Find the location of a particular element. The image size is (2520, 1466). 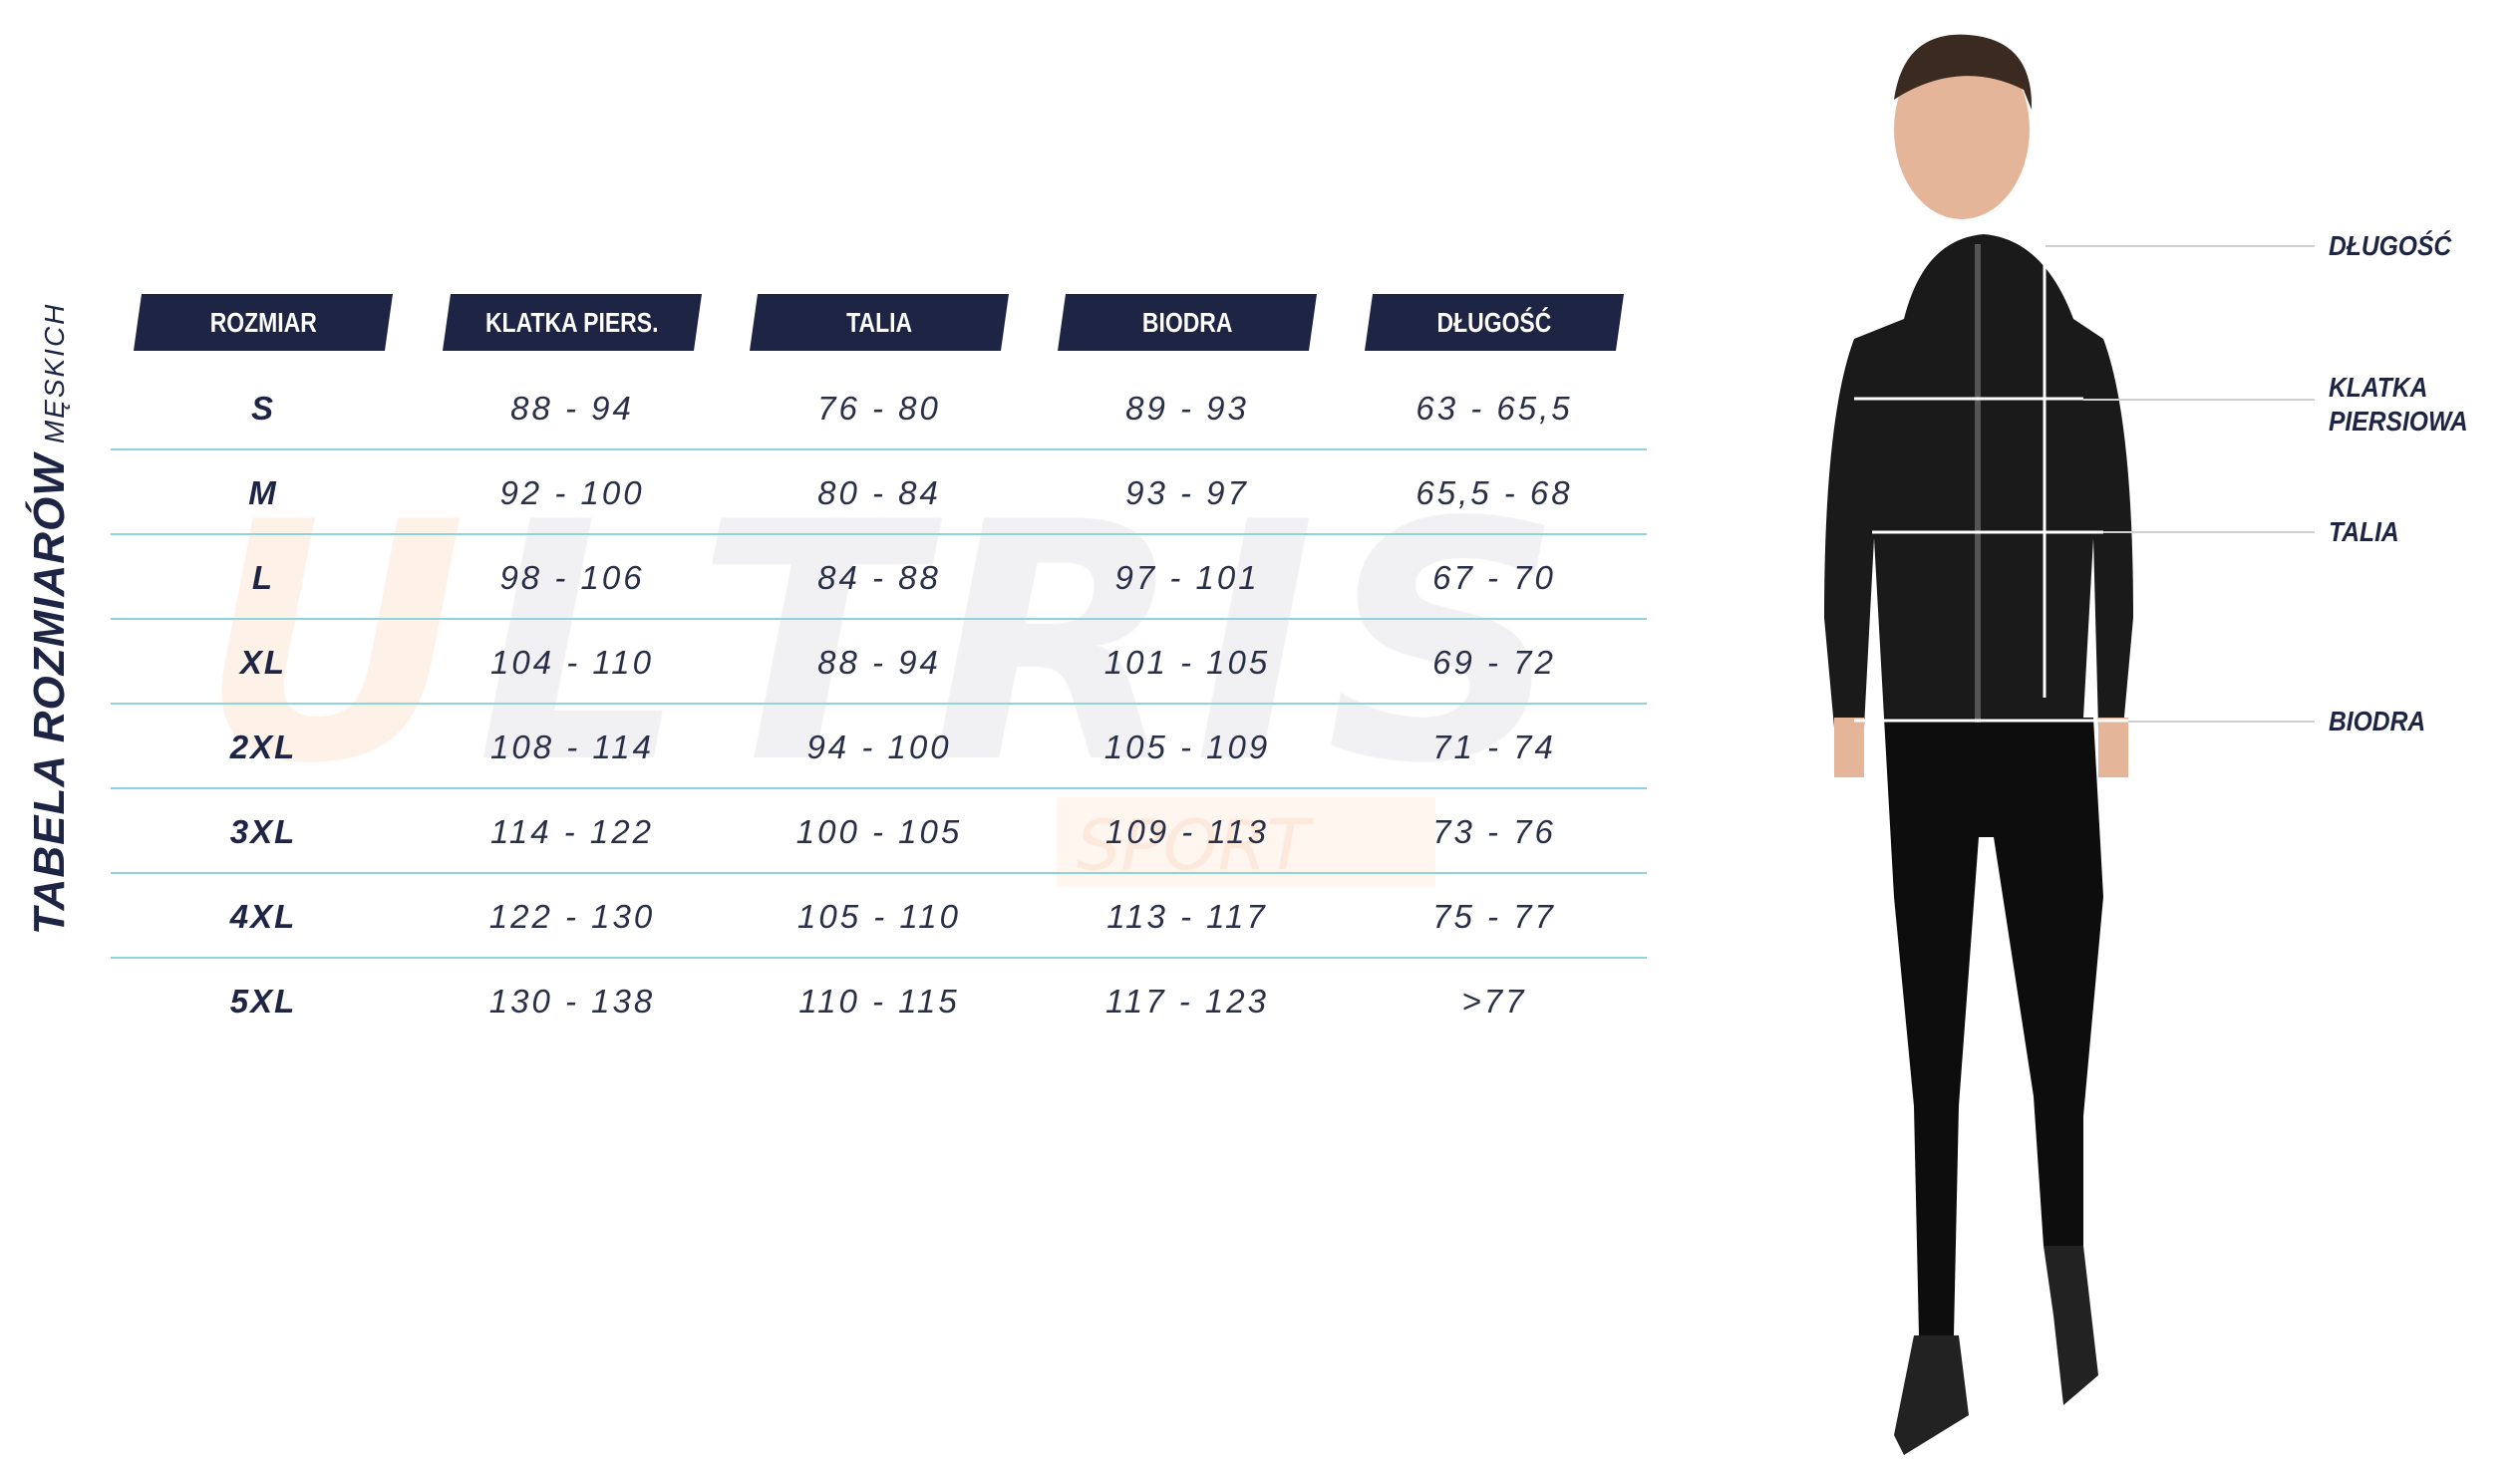

column-header: BIODRA is located at coordinates (1187, 322).